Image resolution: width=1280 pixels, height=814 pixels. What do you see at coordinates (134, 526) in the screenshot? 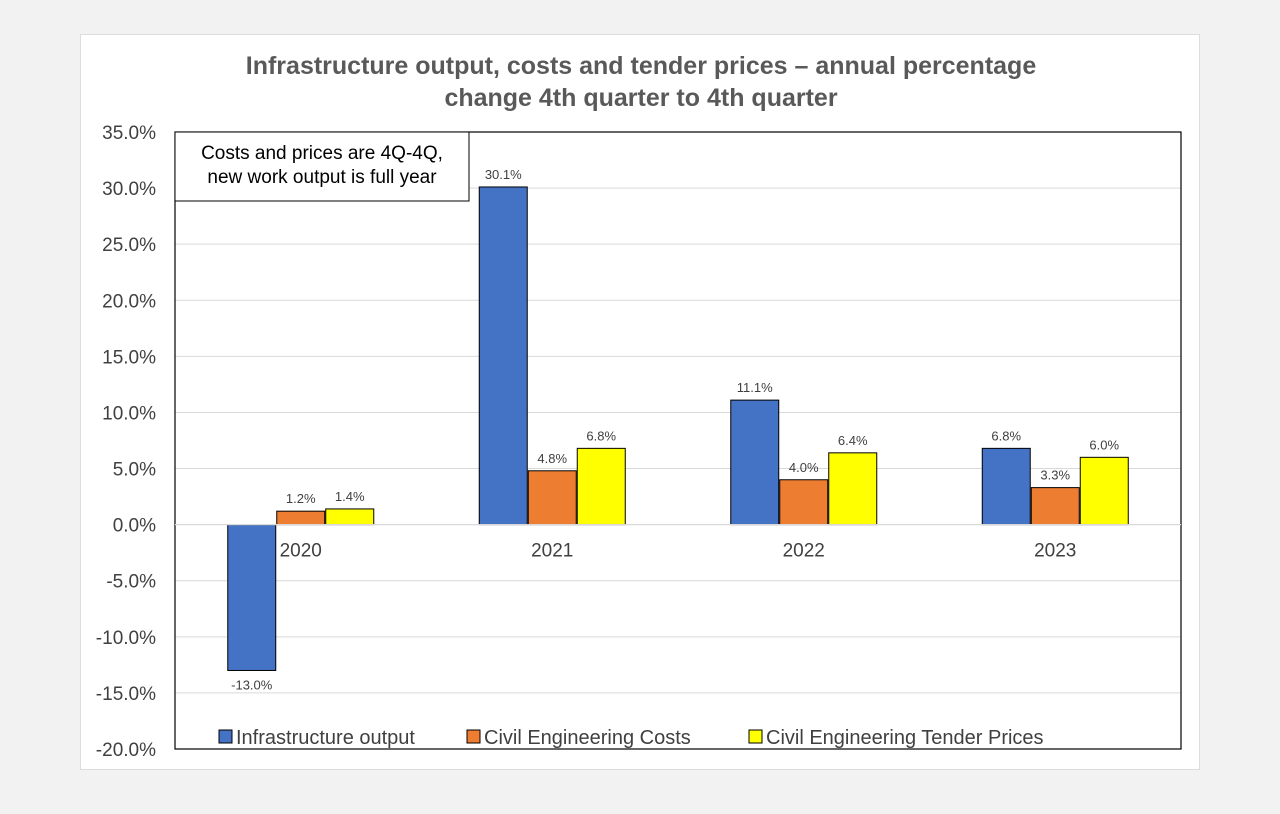
I see `y-tick-label: 0.0%` at bounding box center [134, 526].